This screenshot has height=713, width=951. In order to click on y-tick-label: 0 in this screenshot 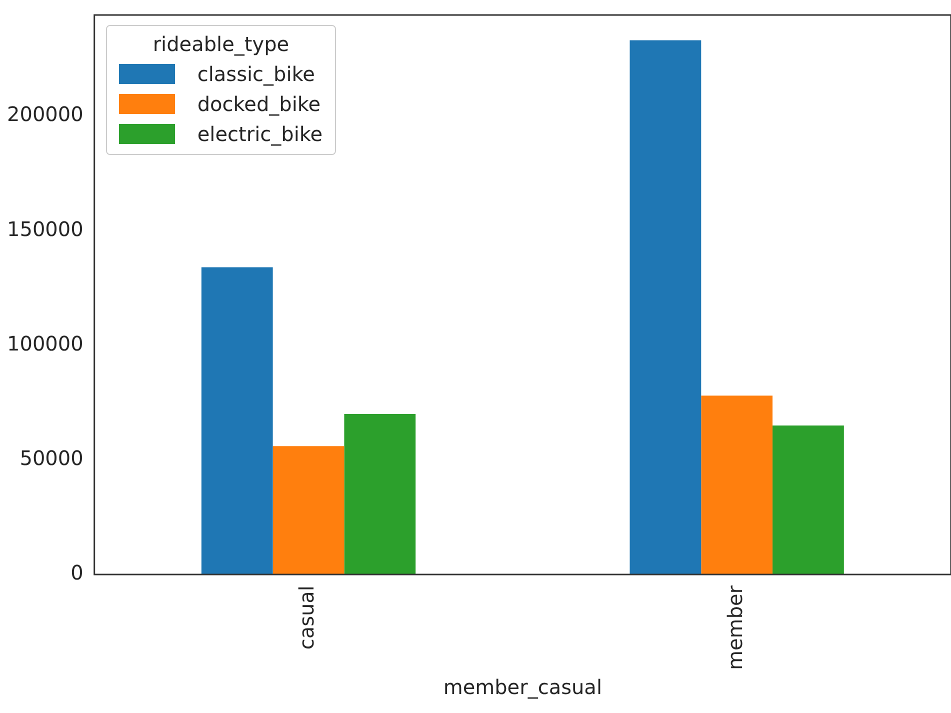, I will do `click(77, 572)`.